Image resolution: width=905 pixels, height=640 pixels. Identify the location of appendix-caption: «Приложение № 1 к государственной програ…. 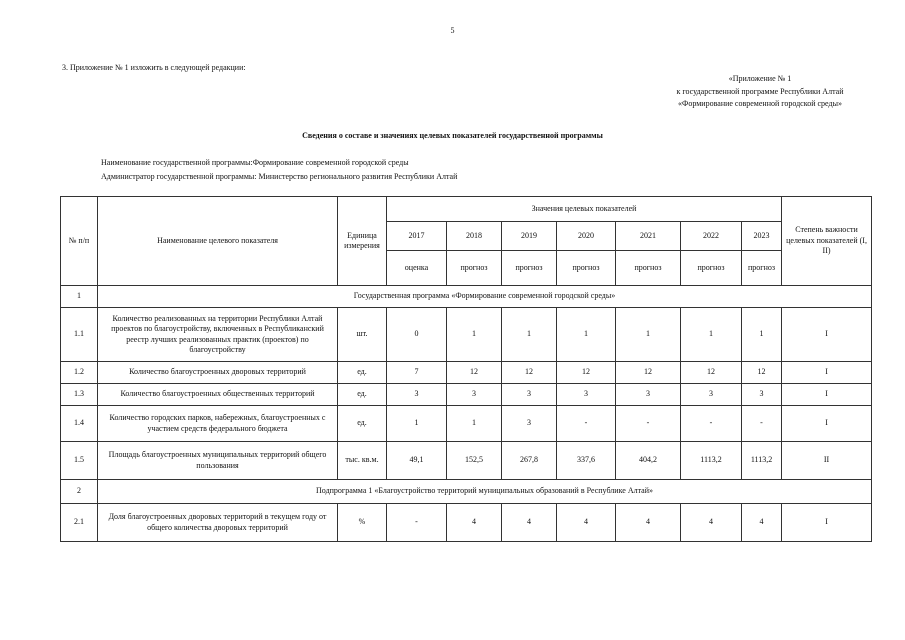
(715, 92).